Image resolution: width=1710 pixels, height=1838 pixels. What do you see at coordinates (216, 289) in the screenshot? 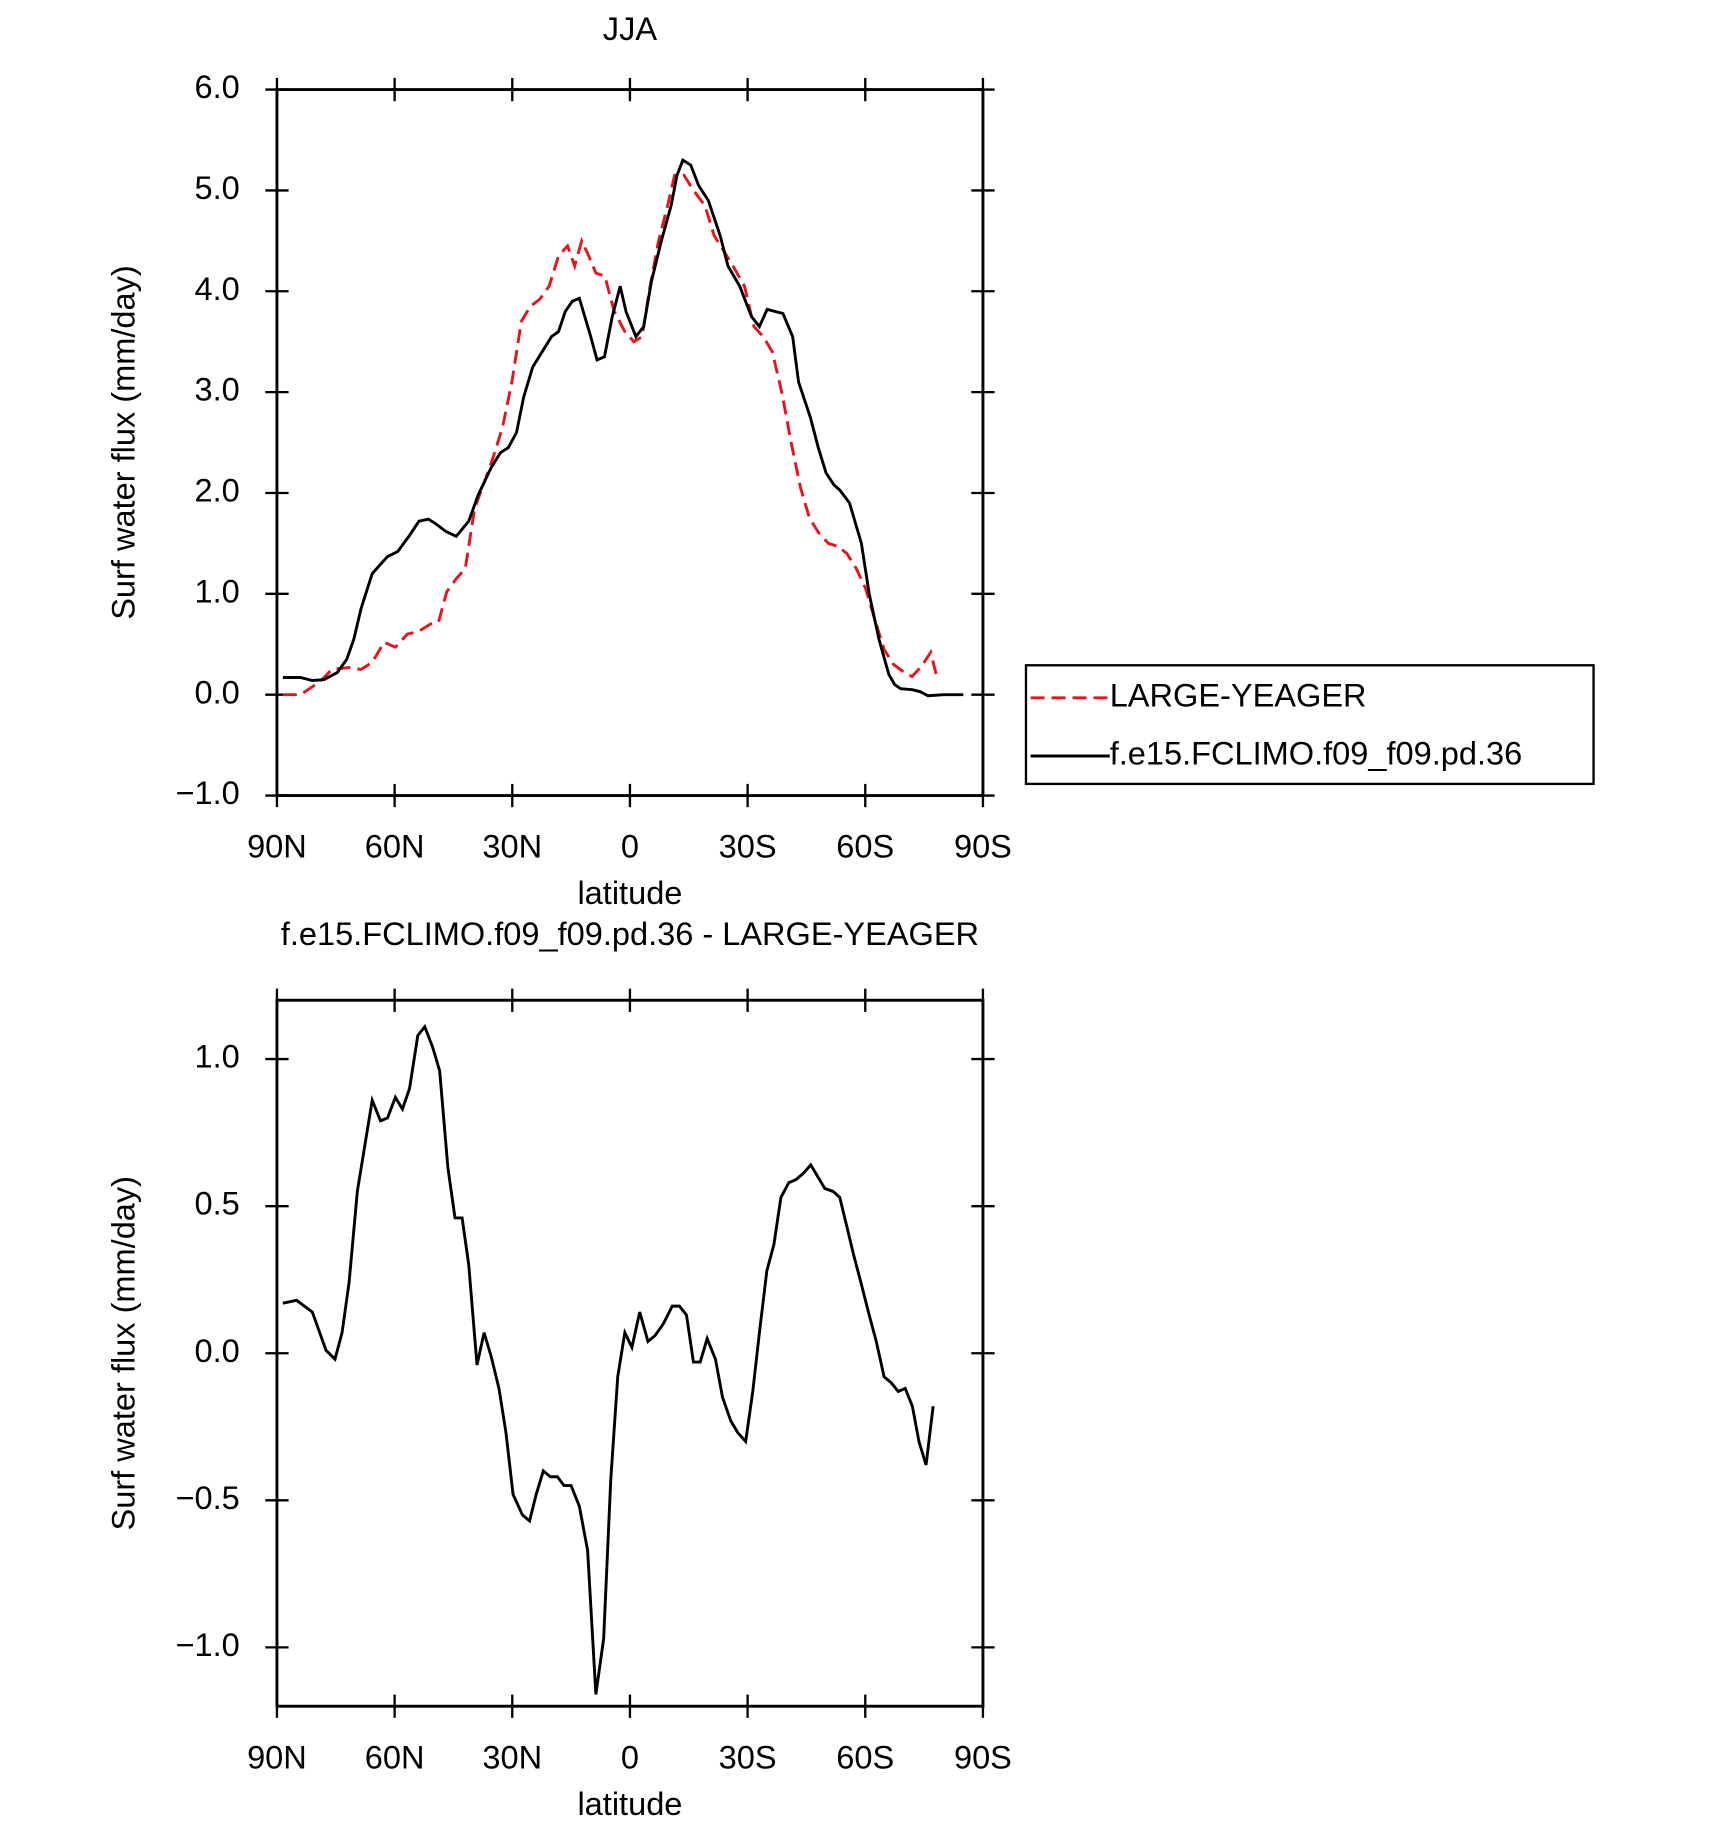
I see `y-tick-label: 4.0` at bounding box center [216, 289].